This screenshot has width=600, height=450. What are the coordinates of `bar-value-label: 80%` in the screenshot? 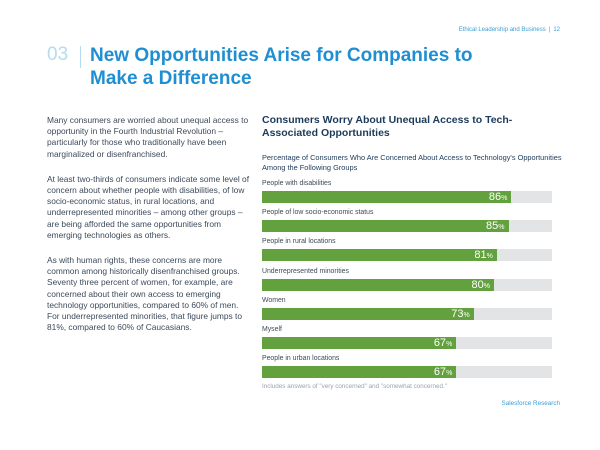 It's located at (481, 286).